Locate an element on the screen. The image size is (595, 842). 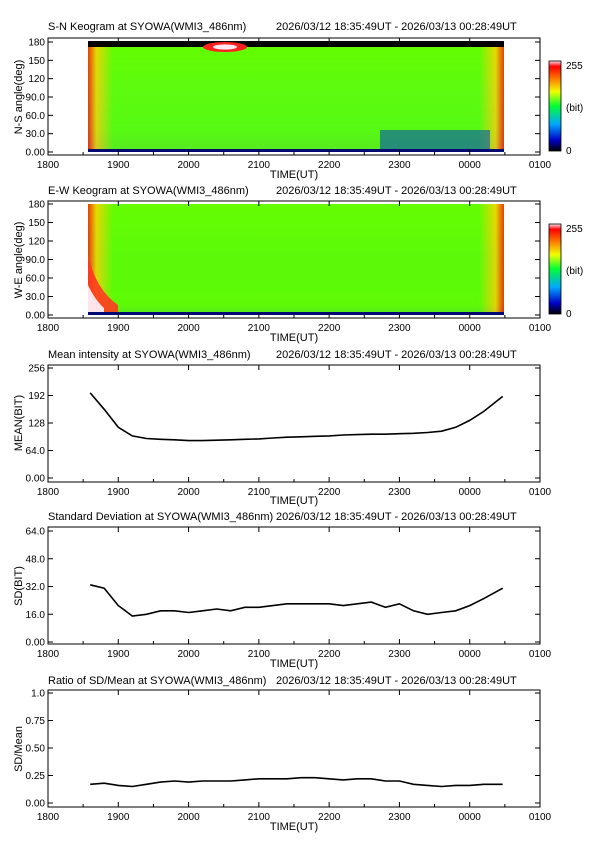
ratio-x-label: TIME(UT) is located at coordinates (294, 827).